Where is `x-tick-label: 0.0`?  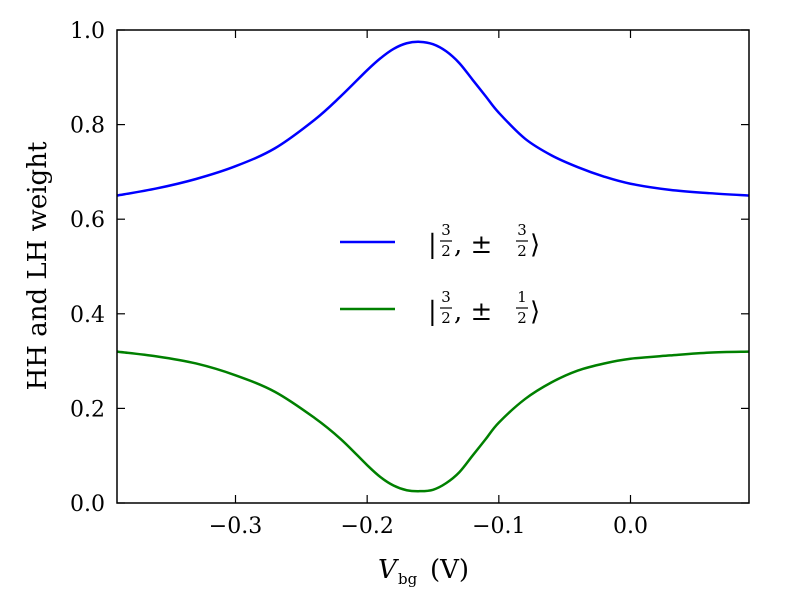
x-tick-label: 0.0 is located at coordinates (630, 526).